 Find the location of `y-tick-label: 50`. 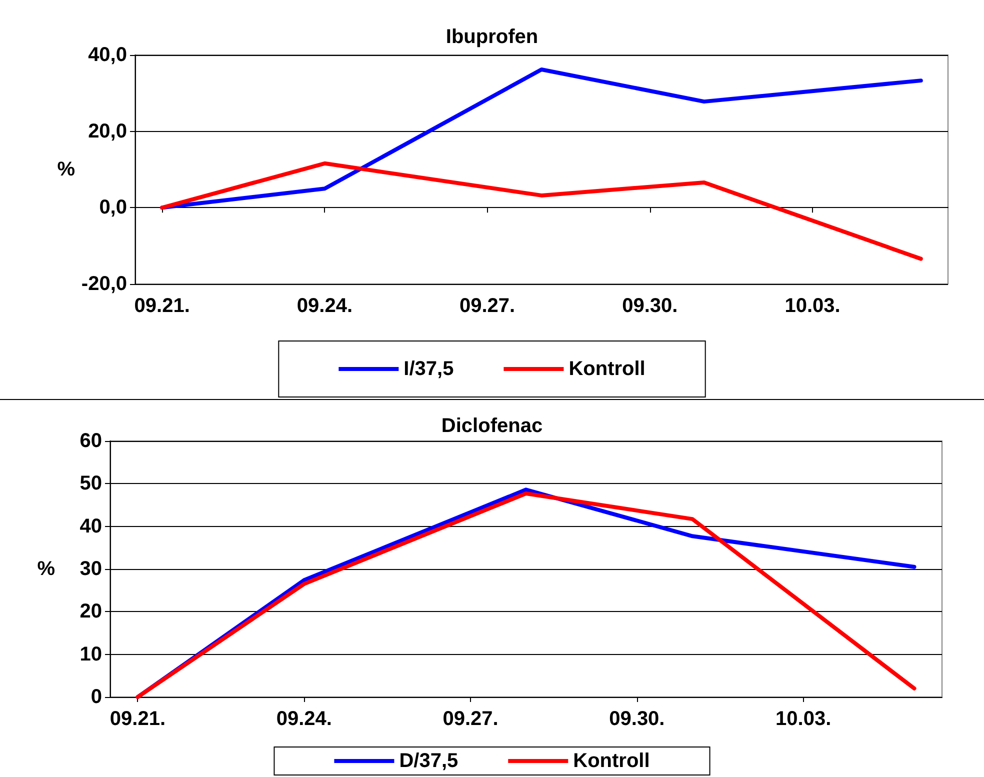

y-tick-label: 50 is located at coordinates (91, 483).